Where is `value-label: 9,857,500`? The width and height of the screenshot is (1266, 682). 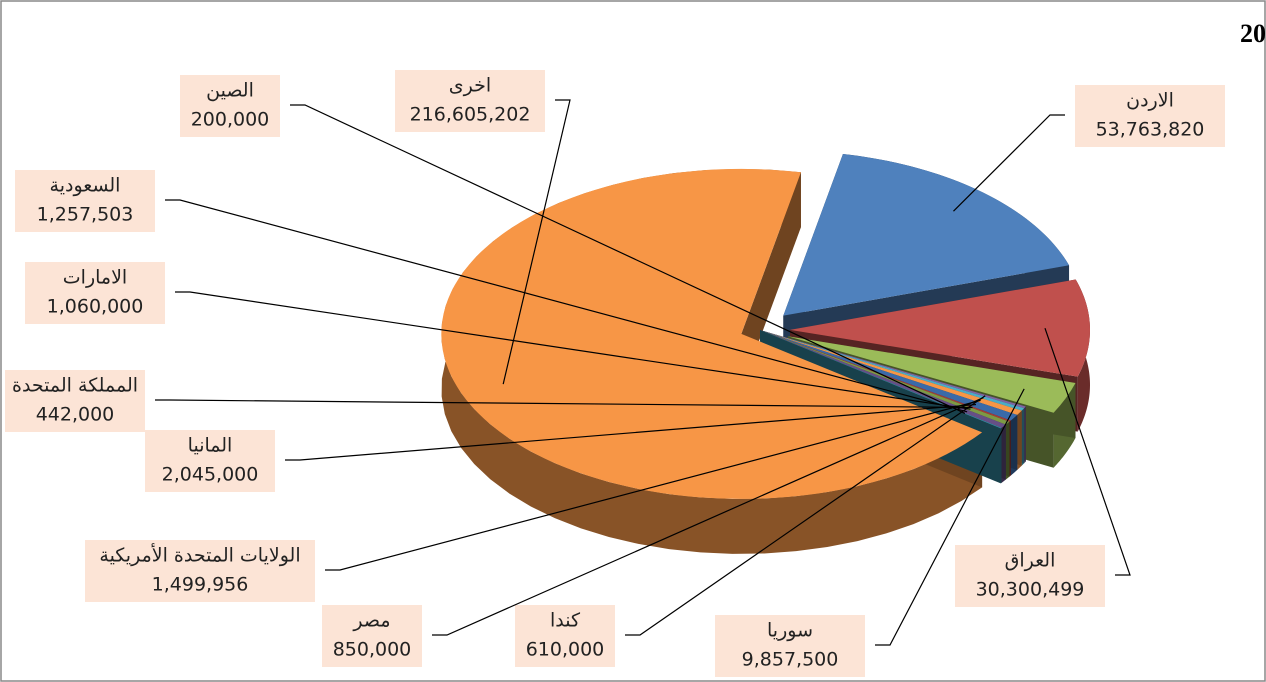 value-label: 9,857,500 is located at coordinates (790, 660).